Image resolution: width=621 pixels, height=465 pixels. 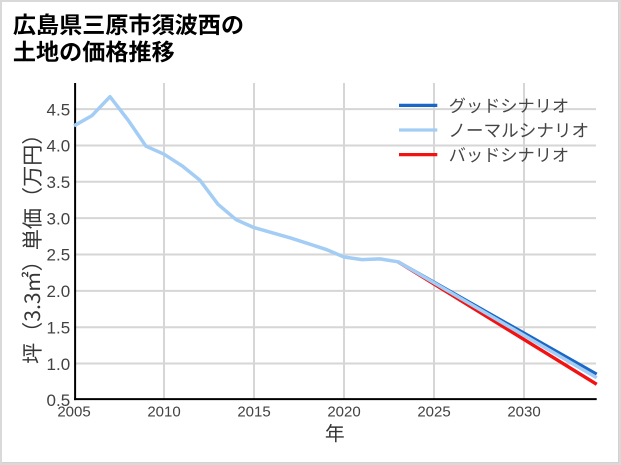 I want to click on svg-text: 1.5, so click(x=59, y=327).